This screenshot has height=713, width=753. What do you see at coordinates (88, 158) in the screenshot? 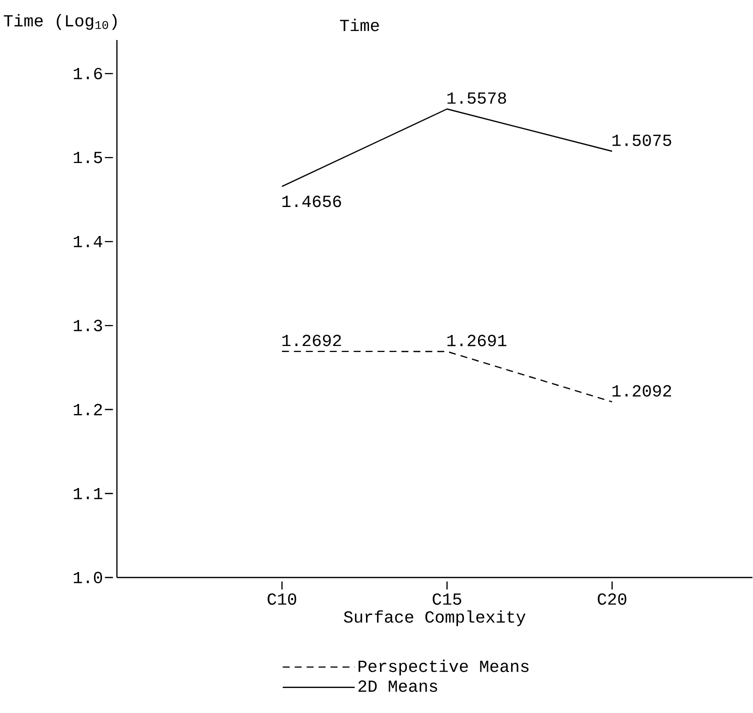
I see `y-tick-label: 1.5` at bounding box center [88, 158].